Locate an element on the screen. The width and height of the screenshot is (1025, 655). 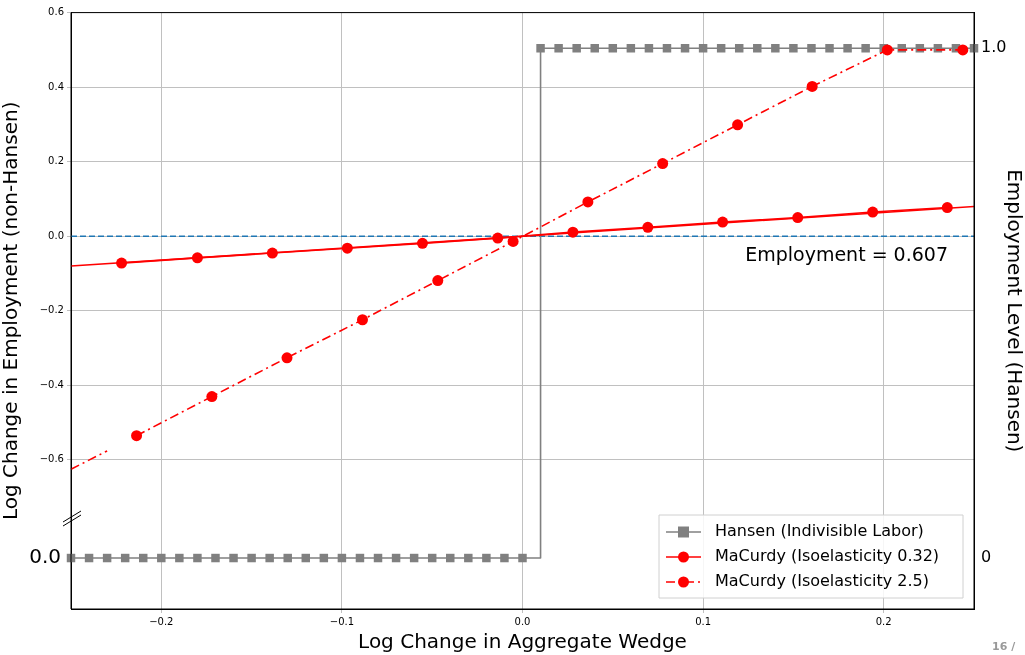
y-tick-label: 0.6 is located at coordinates (56, 12).